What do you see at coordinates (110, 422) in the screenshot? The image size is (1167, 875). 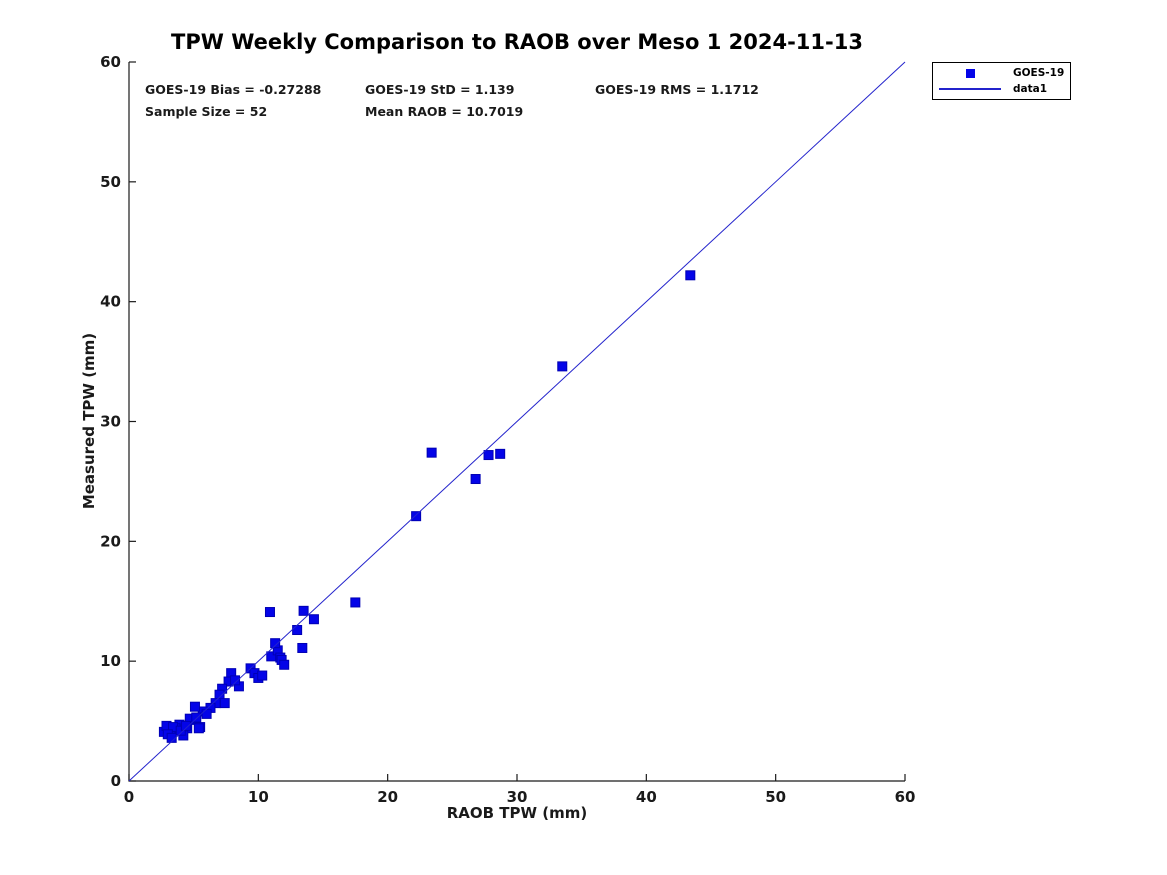 I see `y-tick-label: 30` at bounding box center [110, 422].